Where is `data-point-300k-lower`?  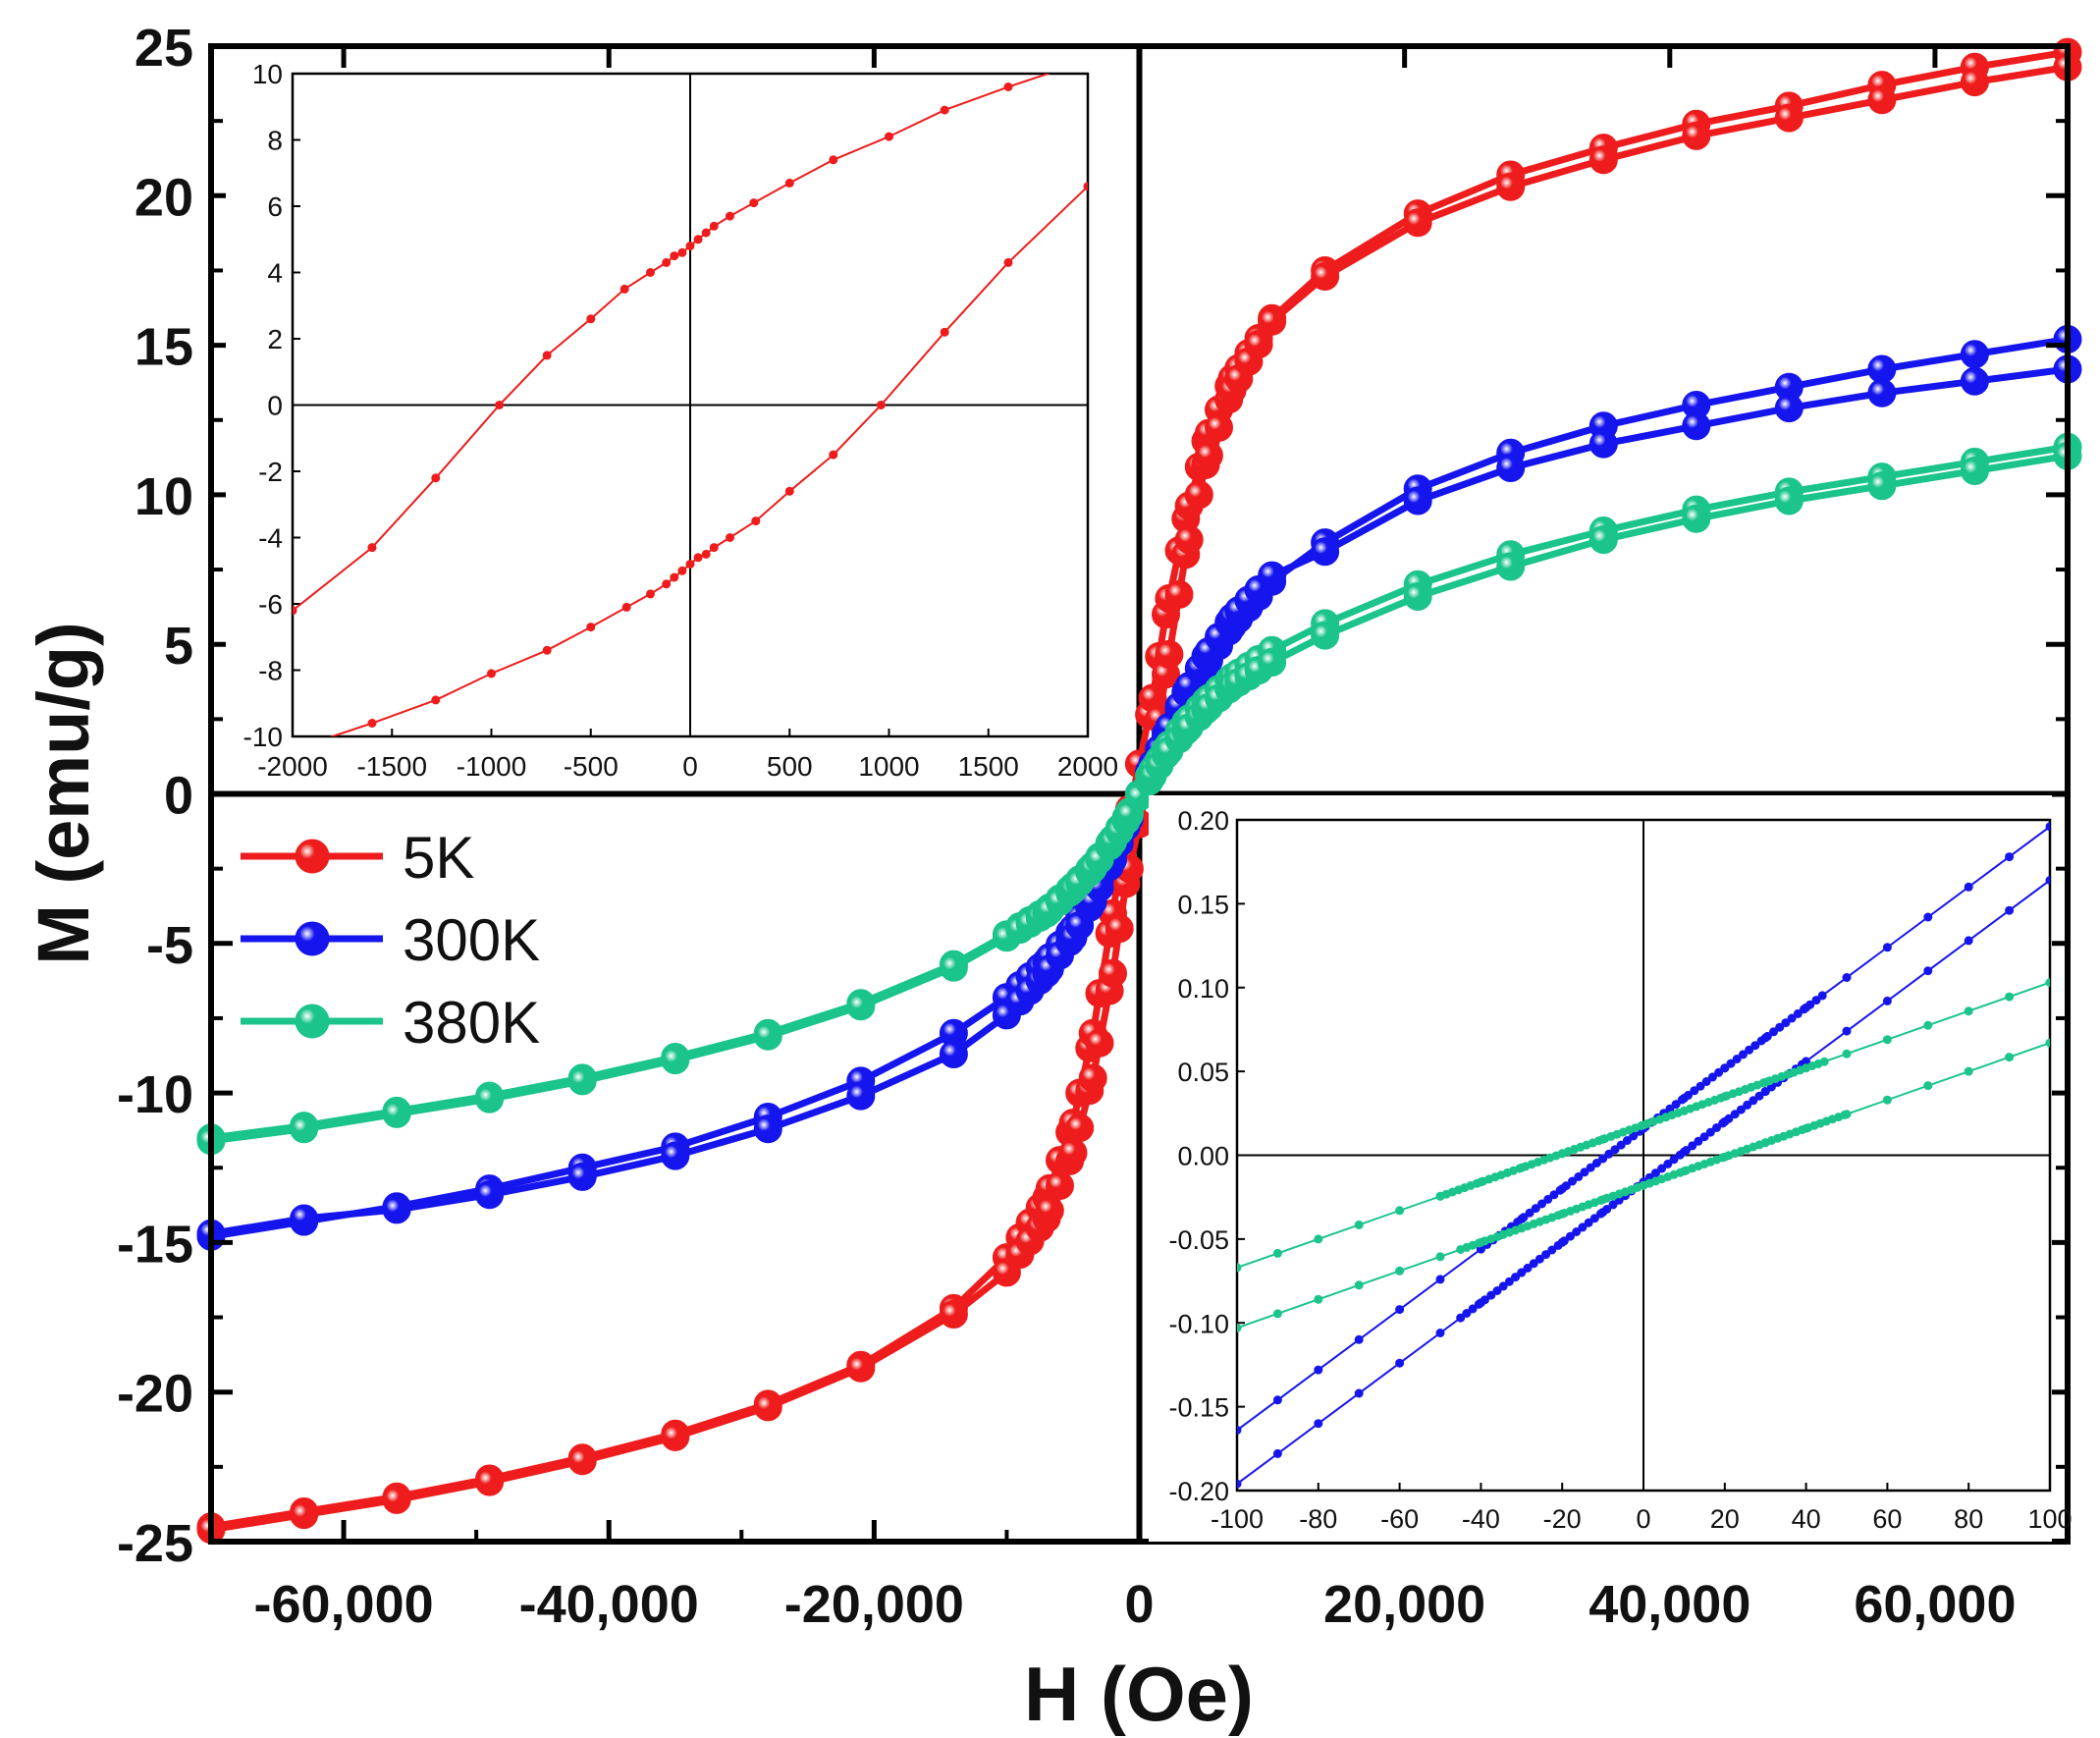 data-point-300k-lower is located at coordinates (1974, 381).